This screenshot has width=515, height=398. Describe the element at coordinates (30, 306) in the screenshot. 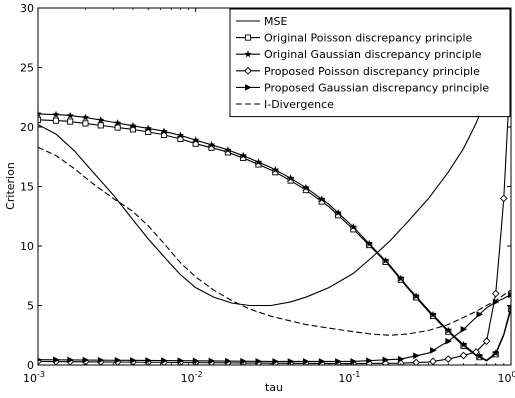

I see `y-tick-label: 5` at that location.